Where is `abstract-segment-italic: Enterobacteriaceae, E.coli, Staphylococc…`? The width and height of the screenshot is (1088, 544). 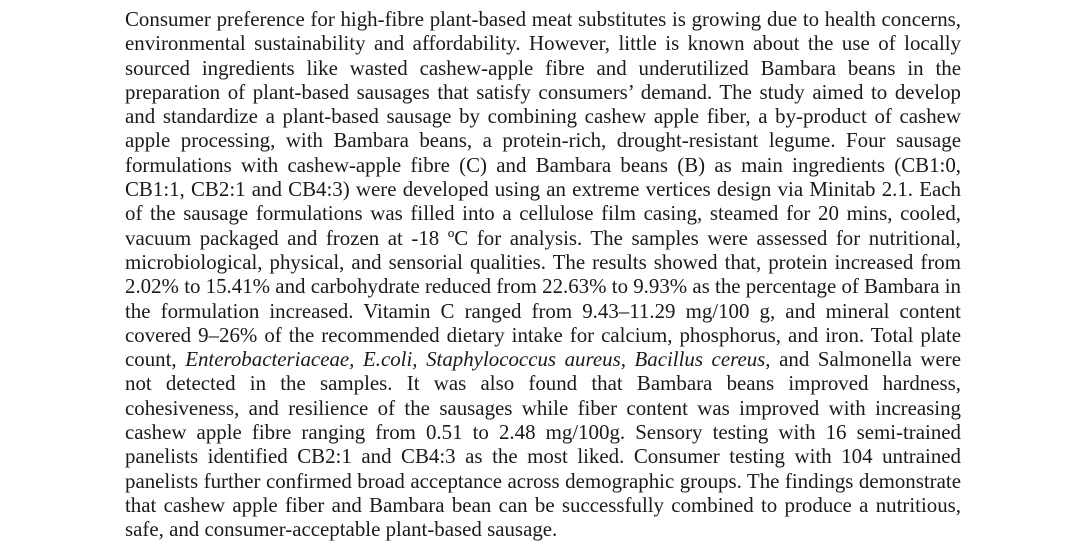 abstract-segment-italic: Enterobacteriaceae, E.coli, Staphylococc… is located at coordinates (478, 359).